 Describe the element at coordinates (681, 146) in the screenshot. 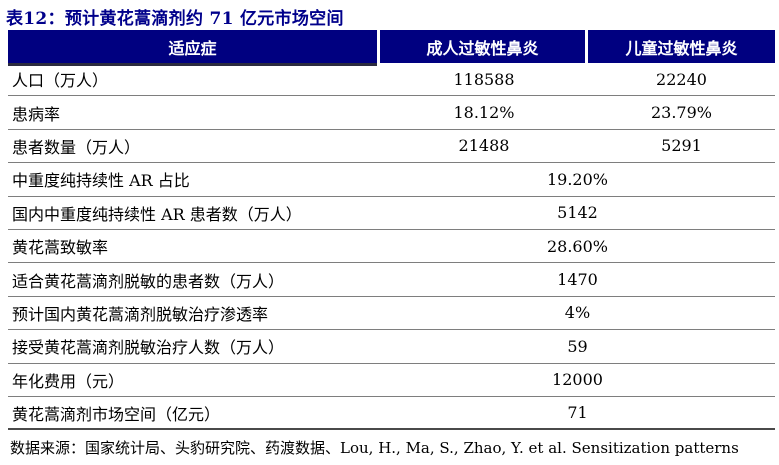

I see `row-value-child: 5291` at that location.